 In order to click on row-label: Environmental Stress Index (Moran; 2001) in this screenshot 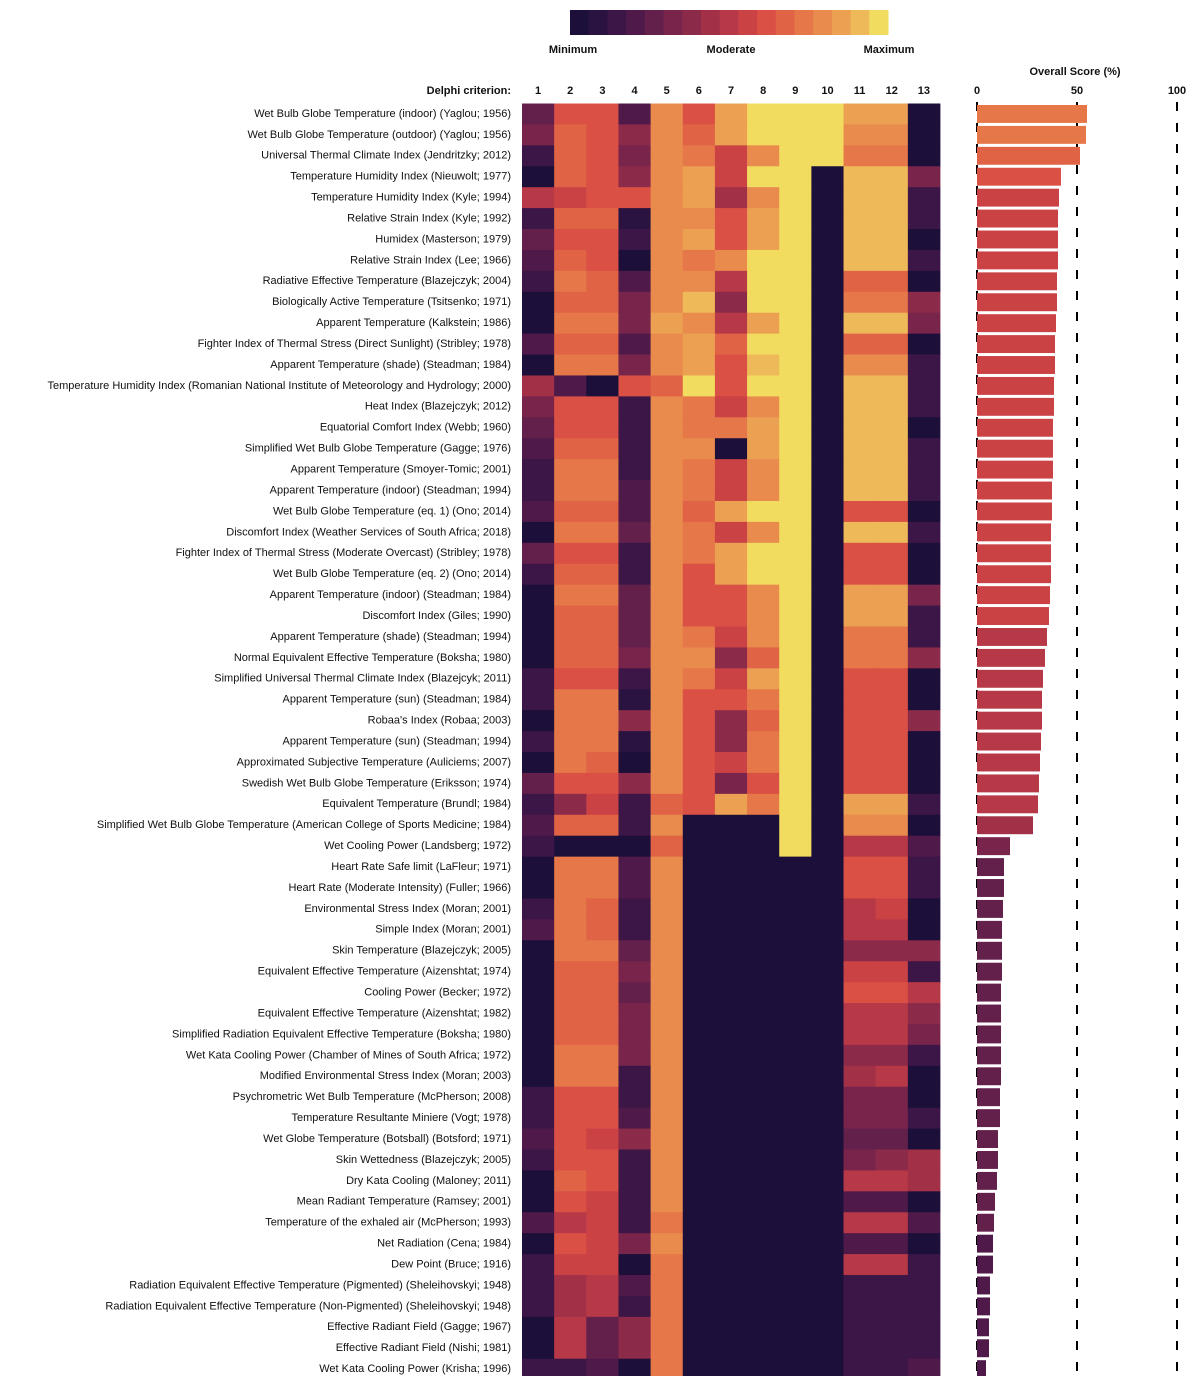, I will do `click(407, 909)`.